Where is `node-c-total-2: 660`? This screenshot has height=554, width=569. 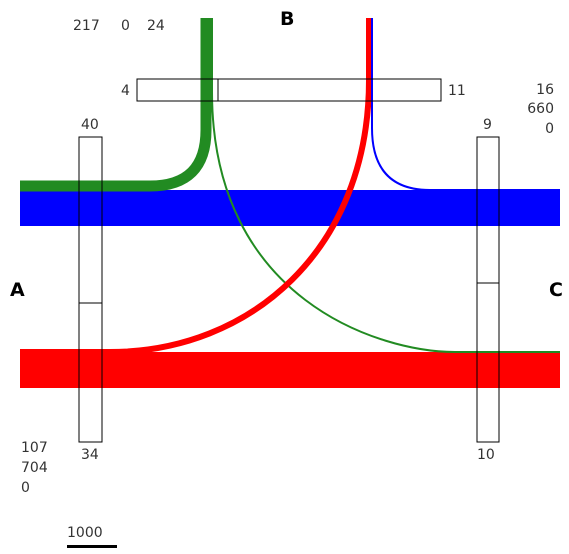 node-c-total-2: 660 is located at coordinates (540, 109).